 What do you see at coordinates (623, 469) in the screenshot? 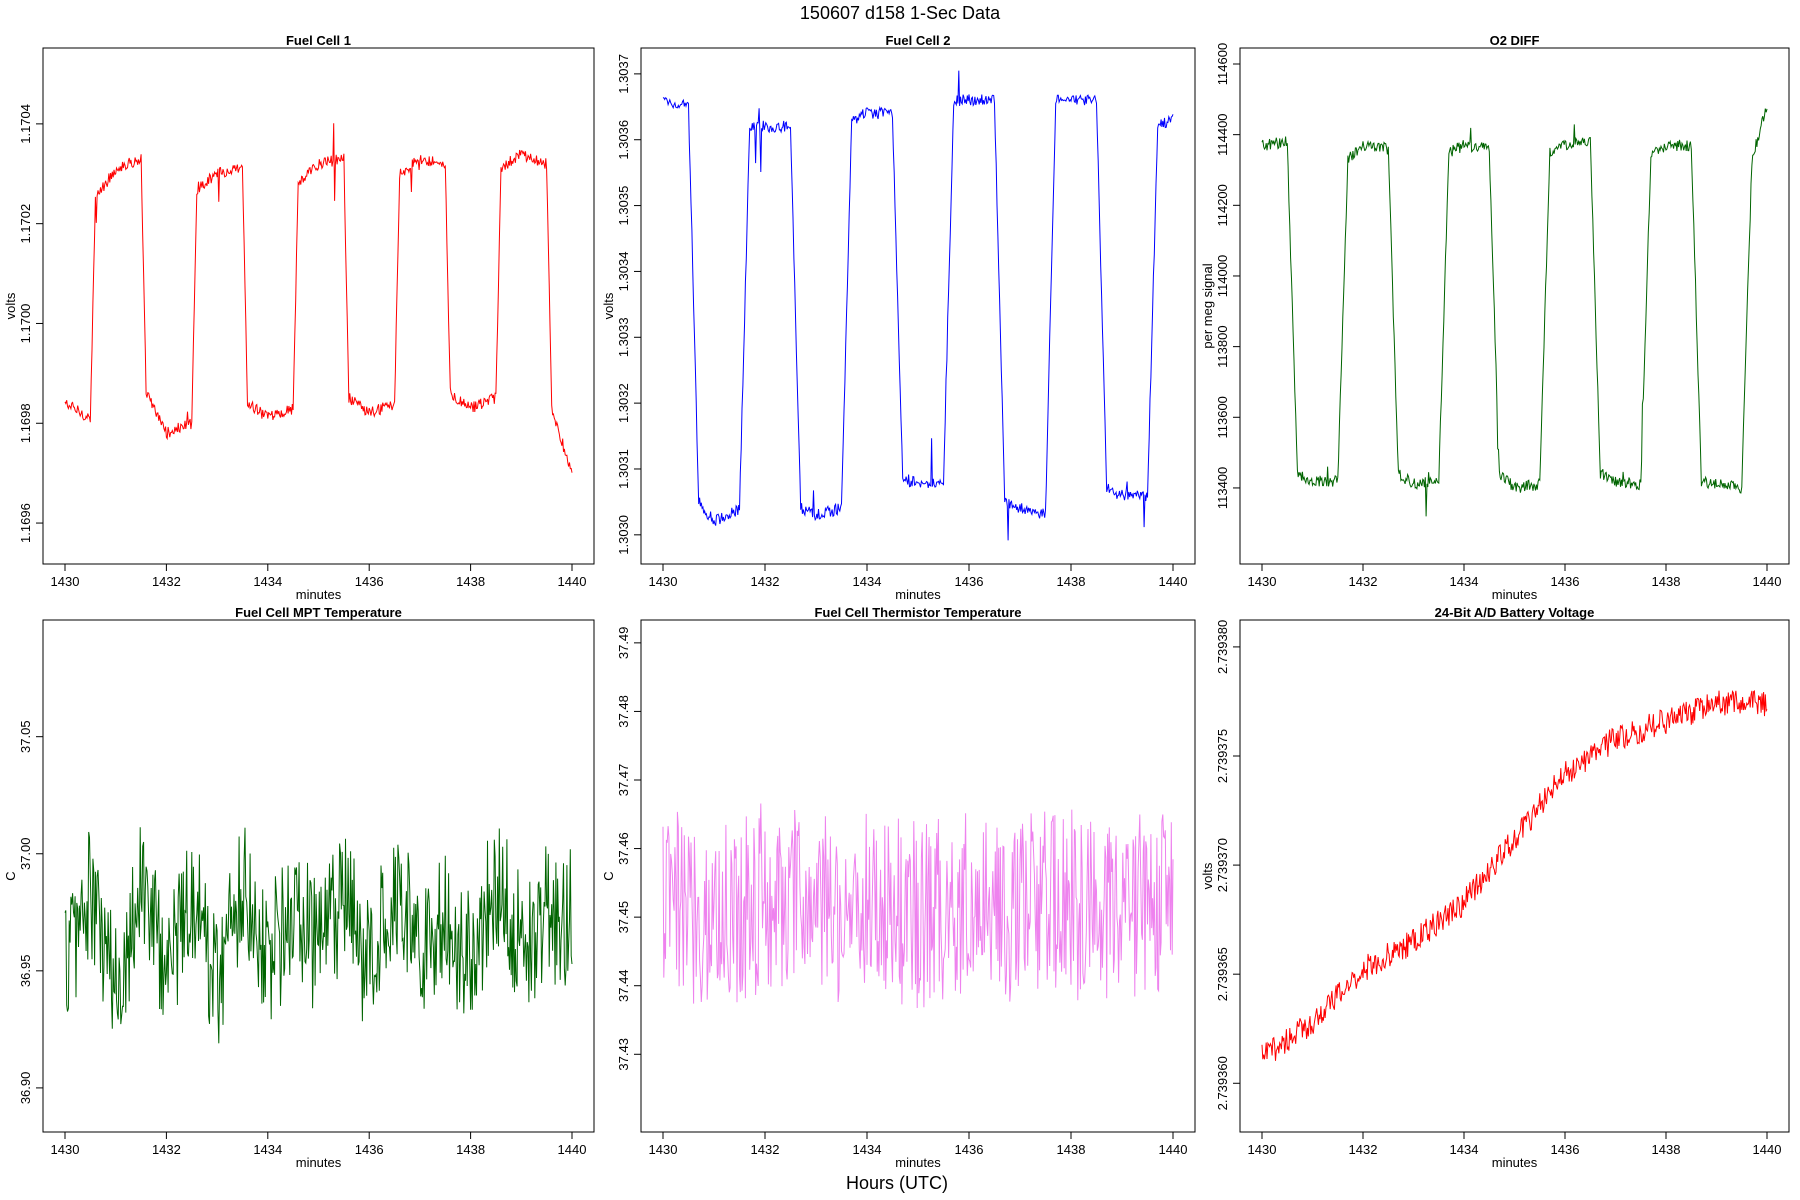
I see `y-tick-label: 1.3031` at bounding box center [623, 469].